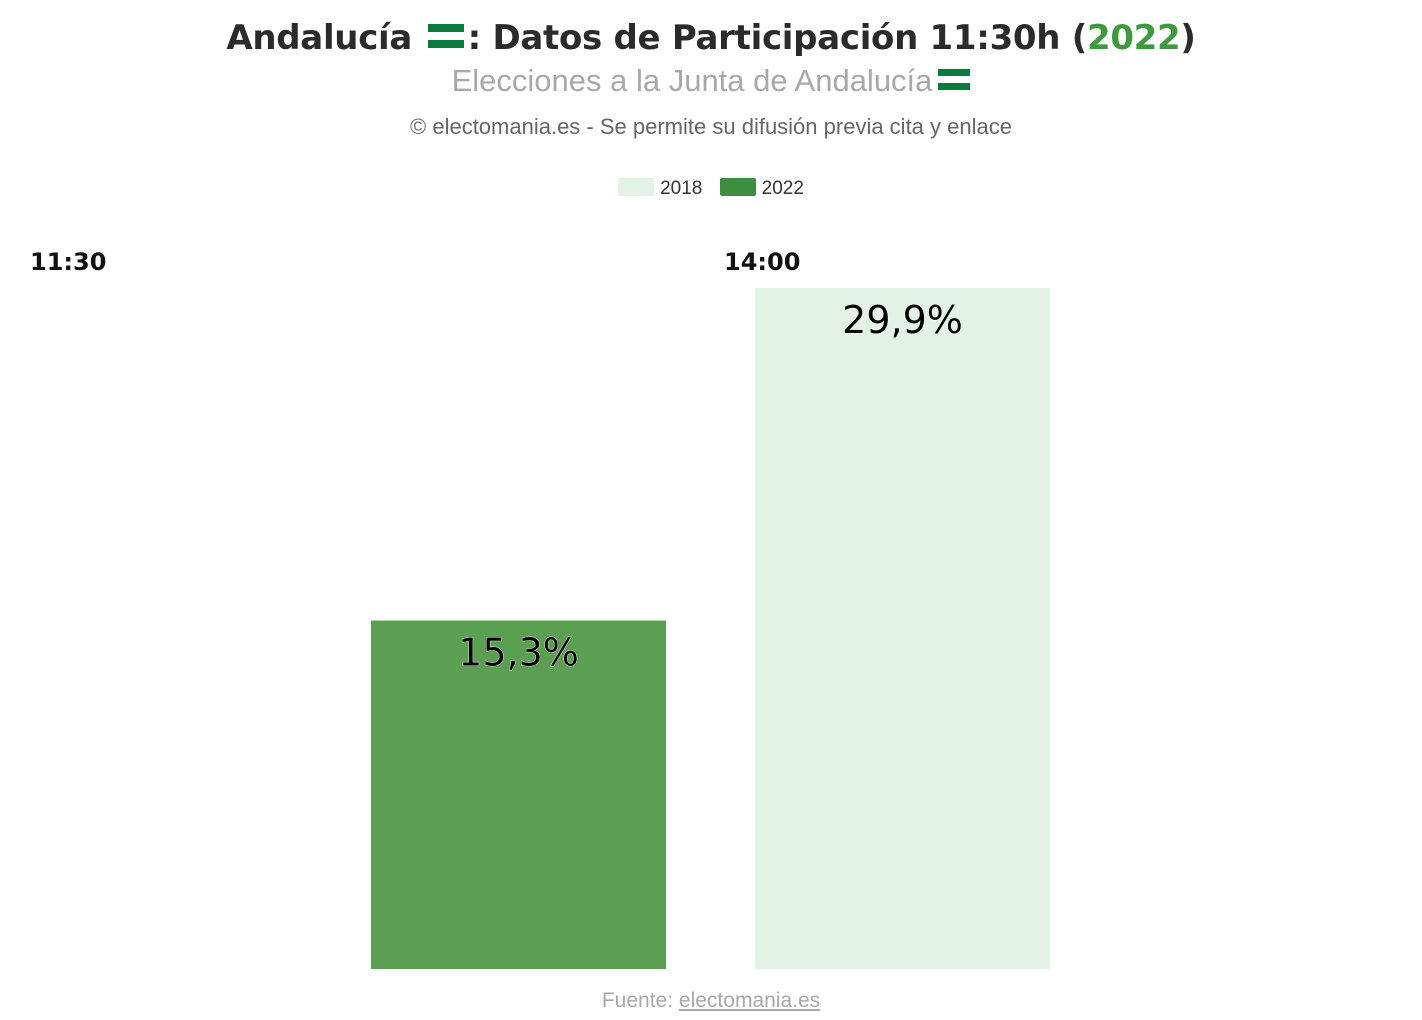 Image resolution: width=1422 pixels, height=1020 pixels. Describe the element at coordinates (681, 188) in the screenshot. I see `legend-label-2018: 2018` at that location.